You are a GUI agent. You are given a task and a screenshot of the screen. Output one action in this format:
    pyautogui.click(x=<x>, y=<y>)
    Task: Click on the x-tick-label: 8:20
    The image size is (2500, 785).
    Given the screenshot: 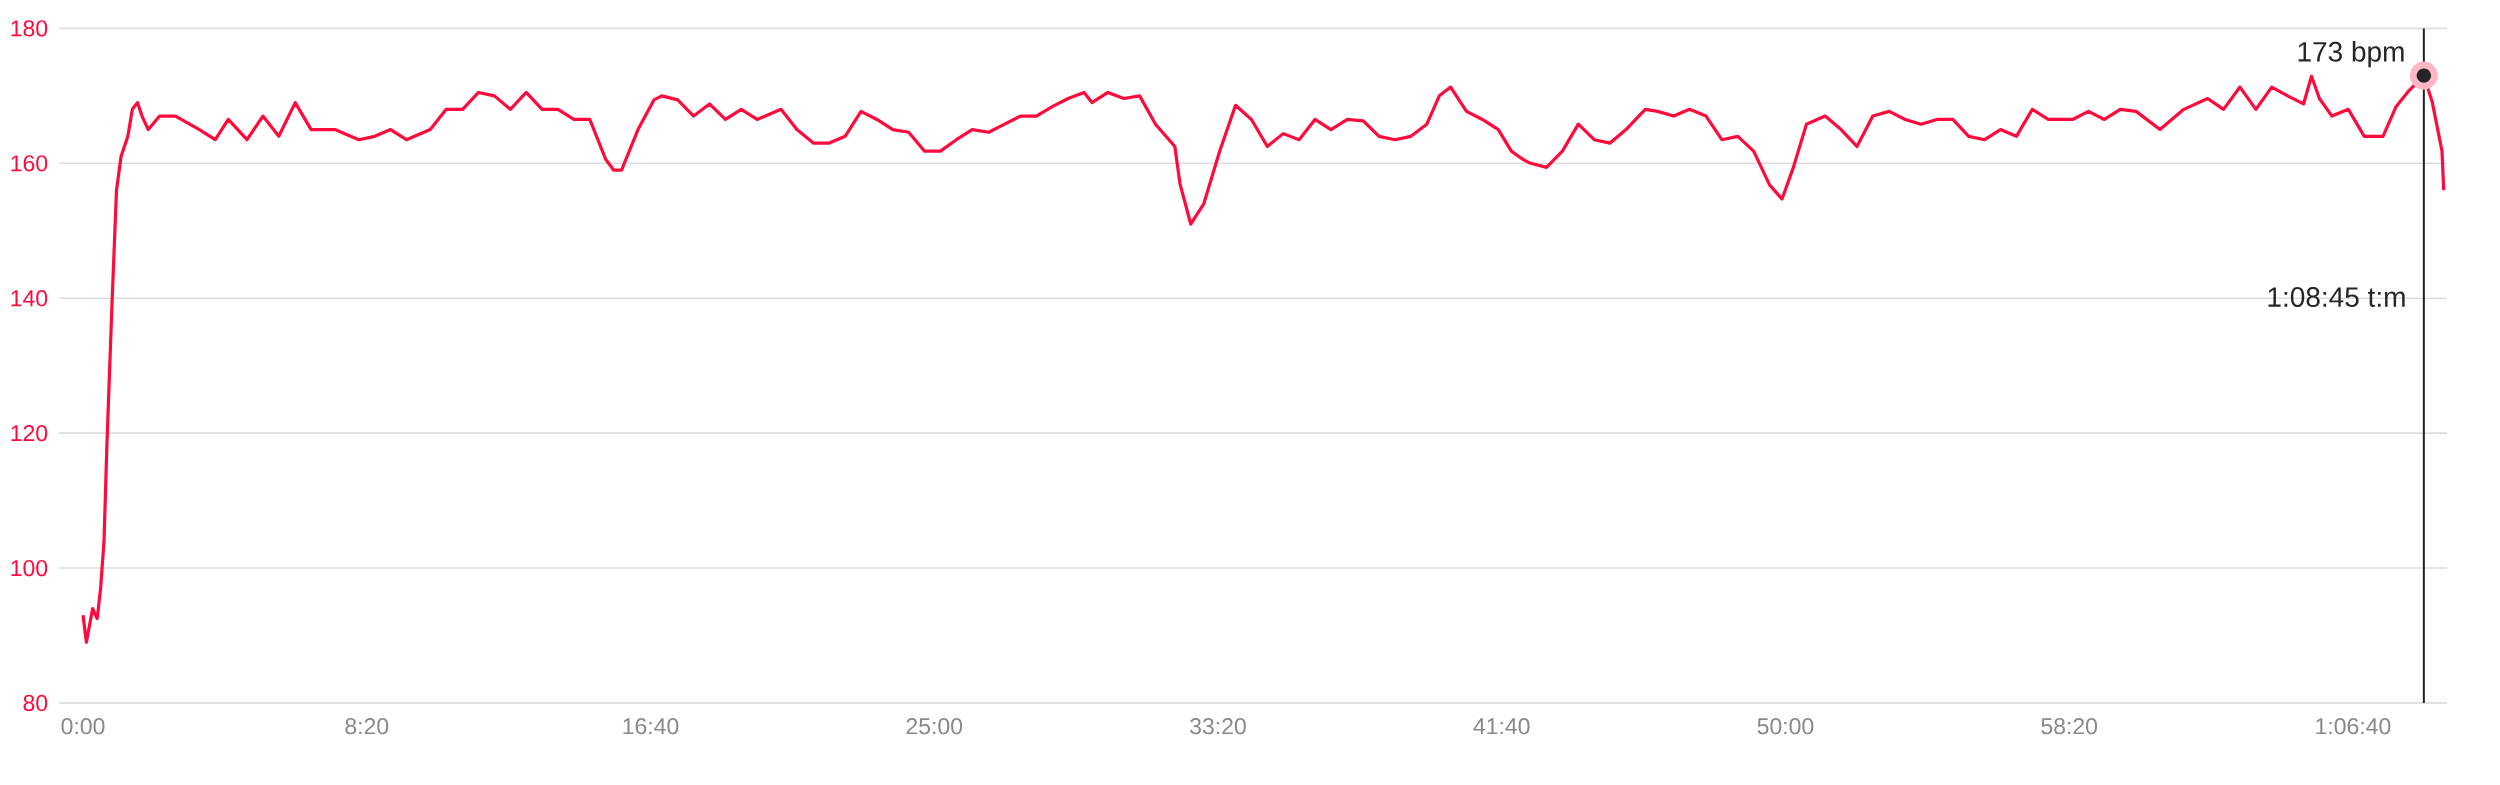 What is the action you would take?
    pyautogui.click(x=367, y=726)
    